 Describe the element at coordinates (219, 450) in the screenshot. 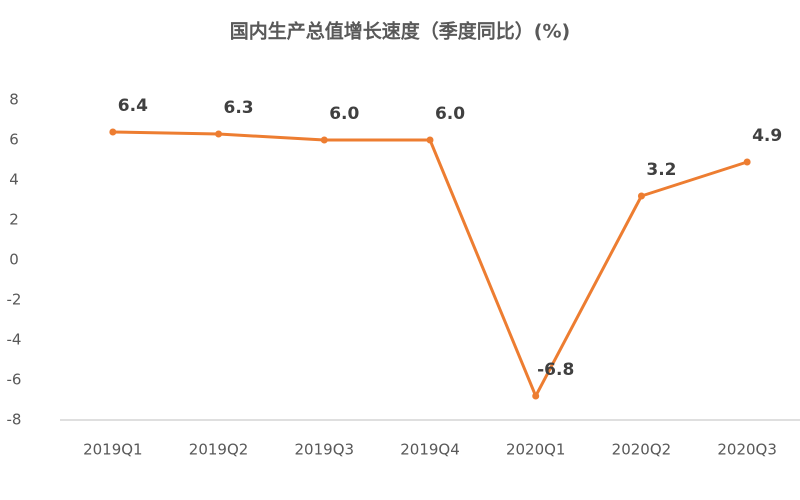

I see `x-tick-label: 2019Q2` at that location.